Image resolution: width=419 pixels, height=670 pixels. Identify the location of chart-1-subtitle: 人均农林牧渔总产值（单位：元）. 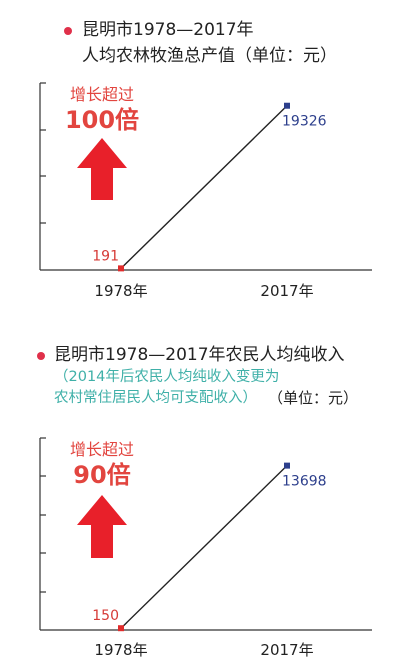
(209, 56).